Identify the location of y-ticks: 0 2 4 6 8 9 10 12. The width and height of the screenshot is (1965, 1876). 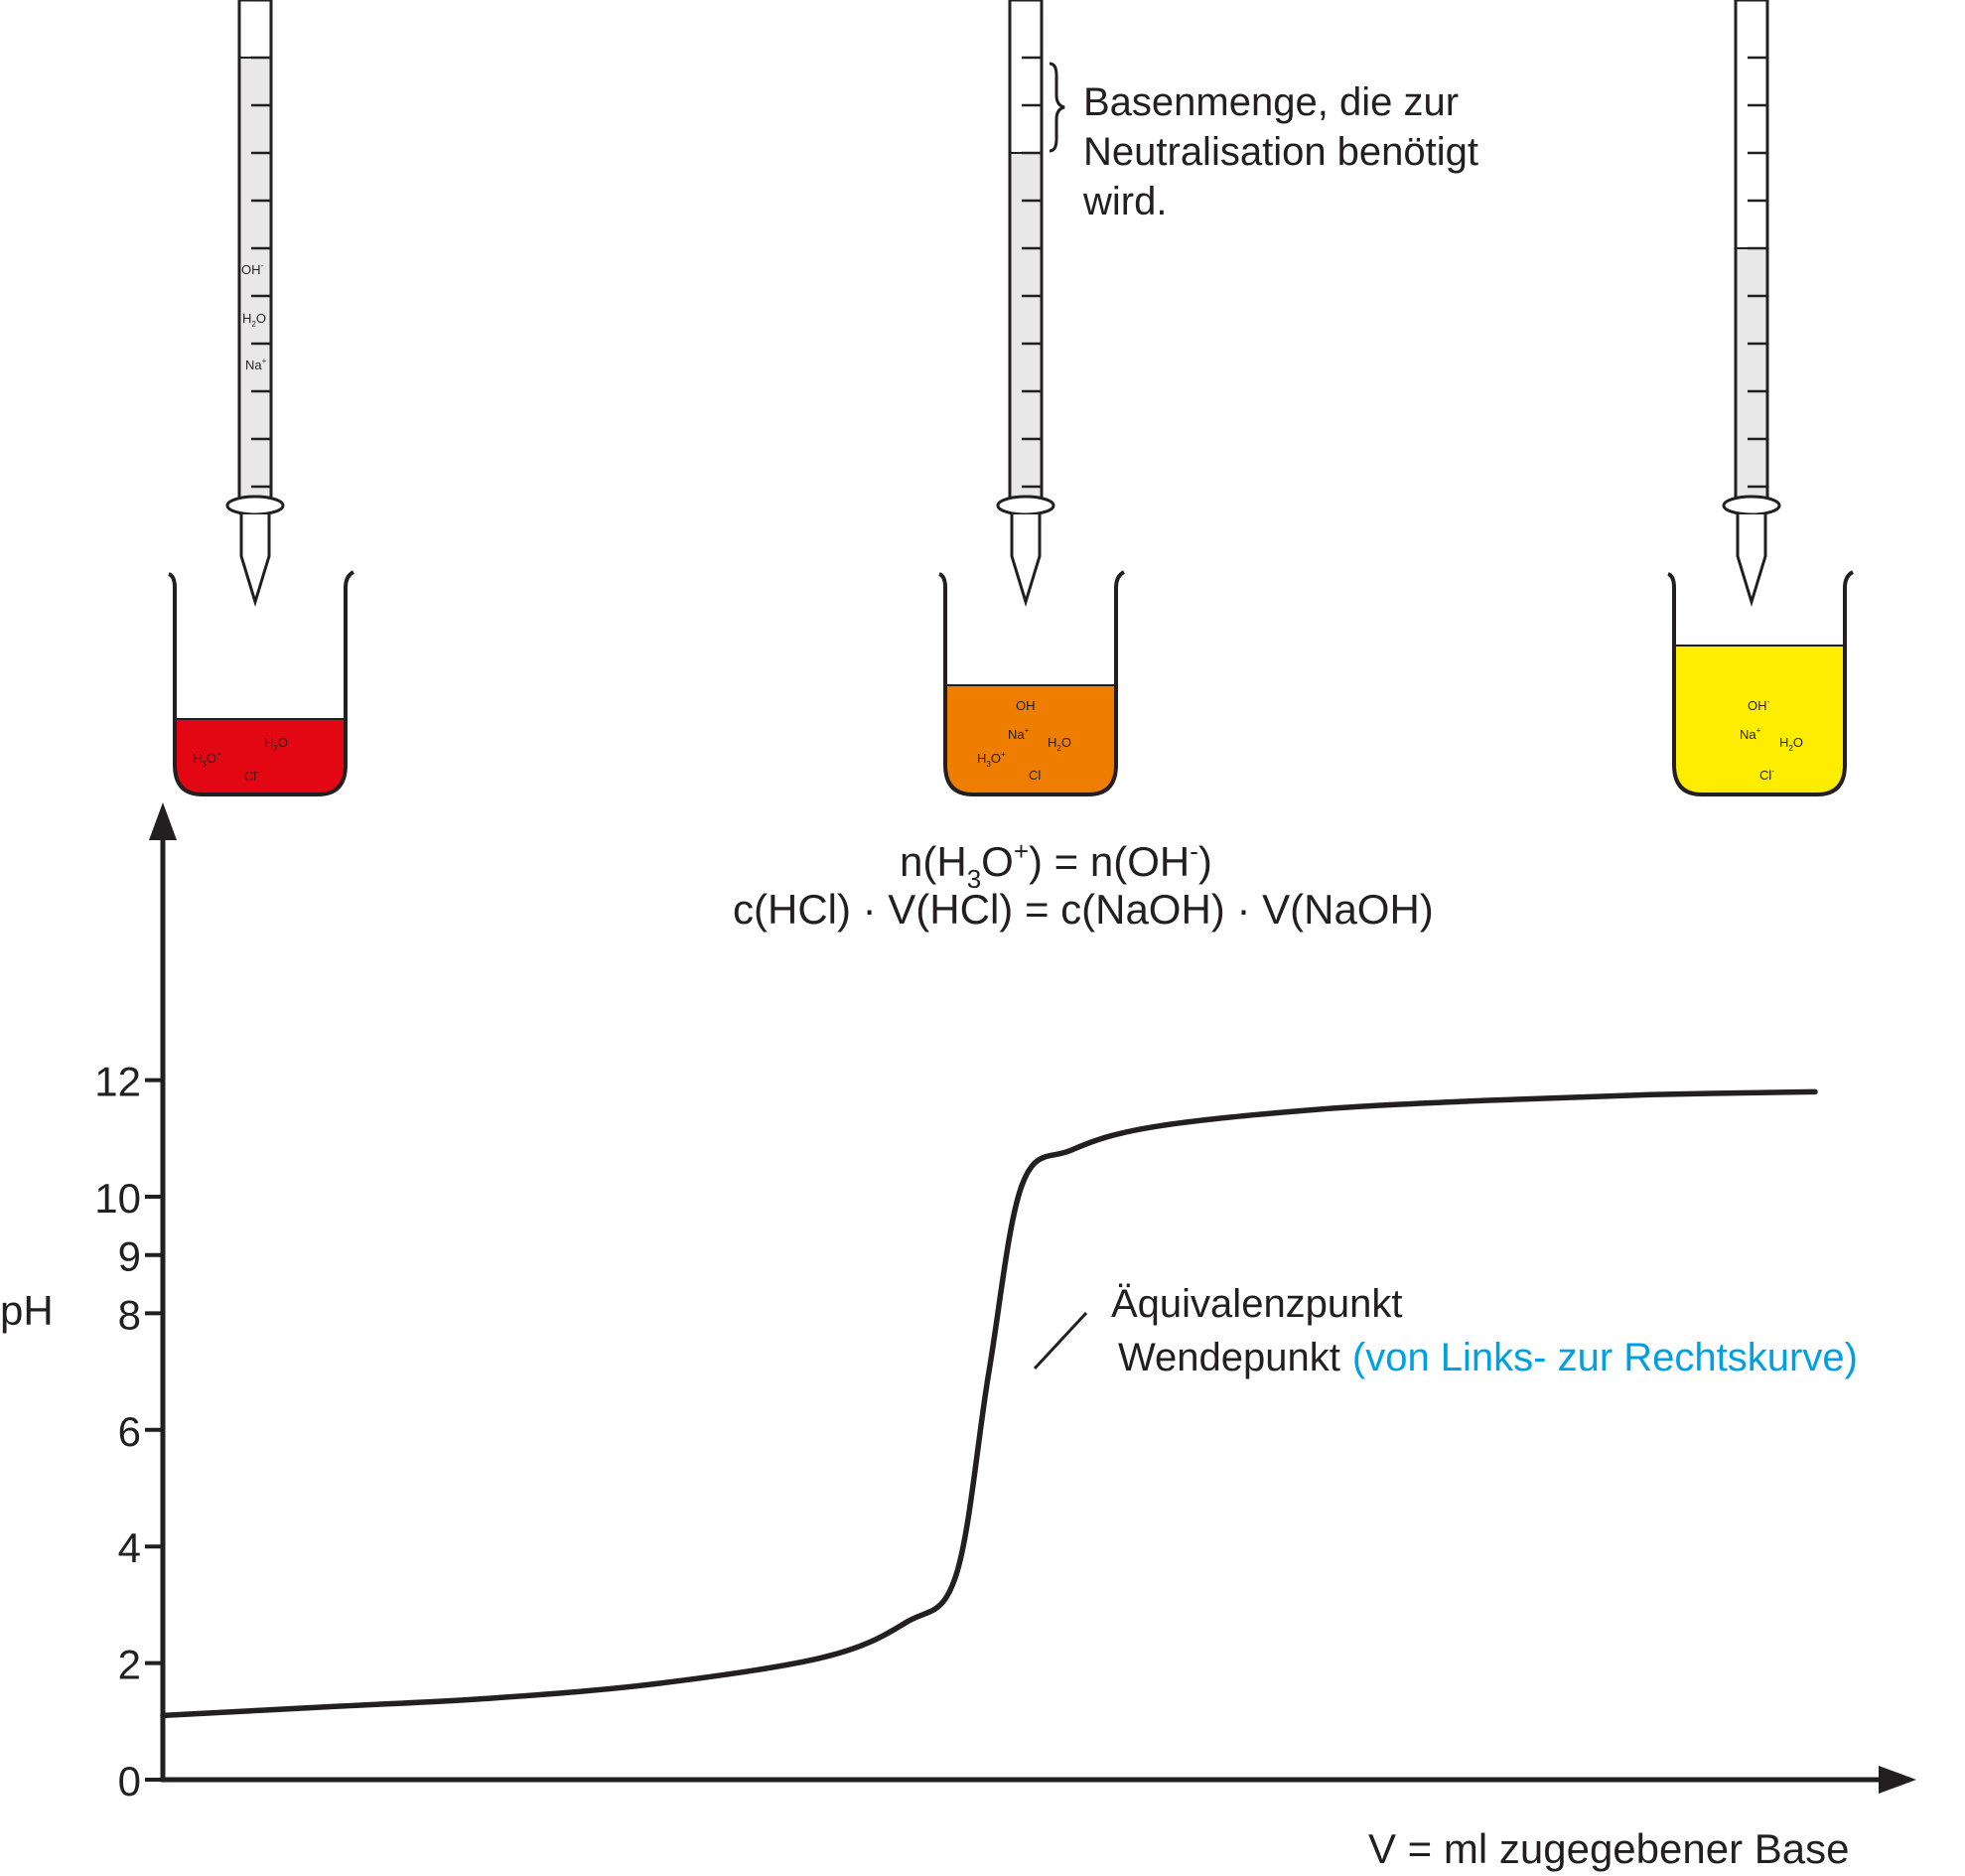
(128, 1432).